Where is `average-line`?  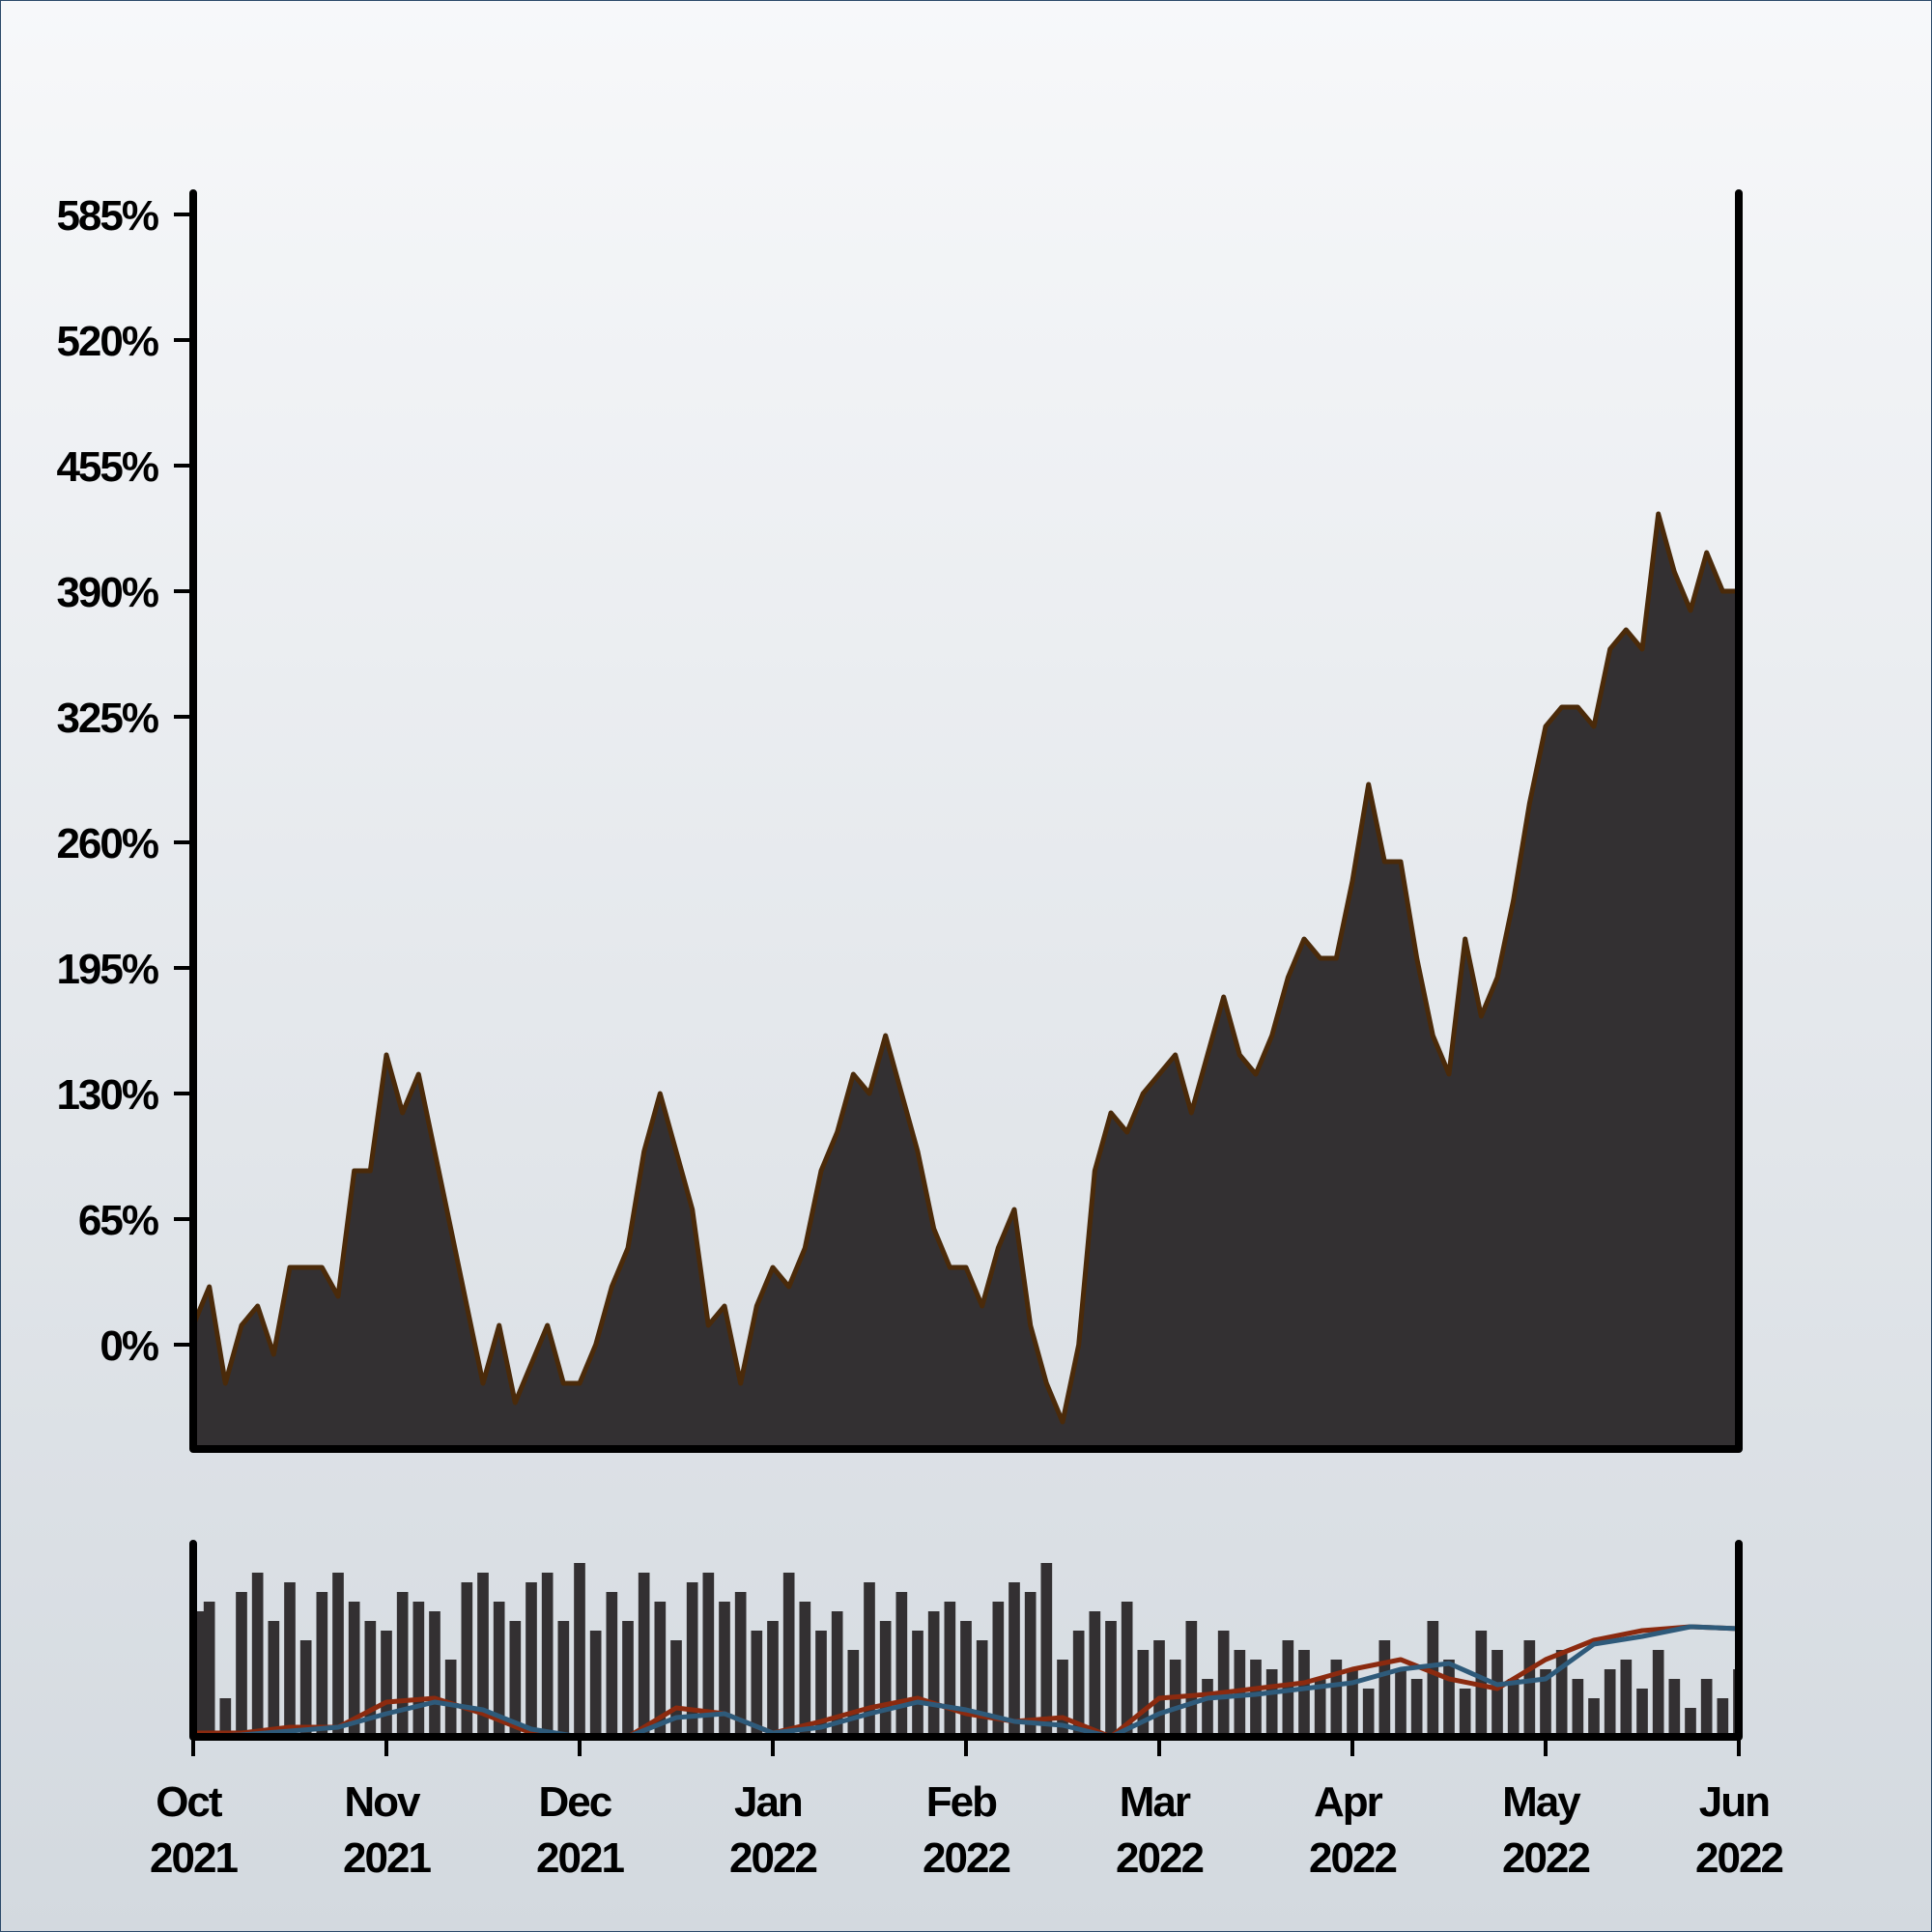
average-line is located at coordinates (966, 1682).